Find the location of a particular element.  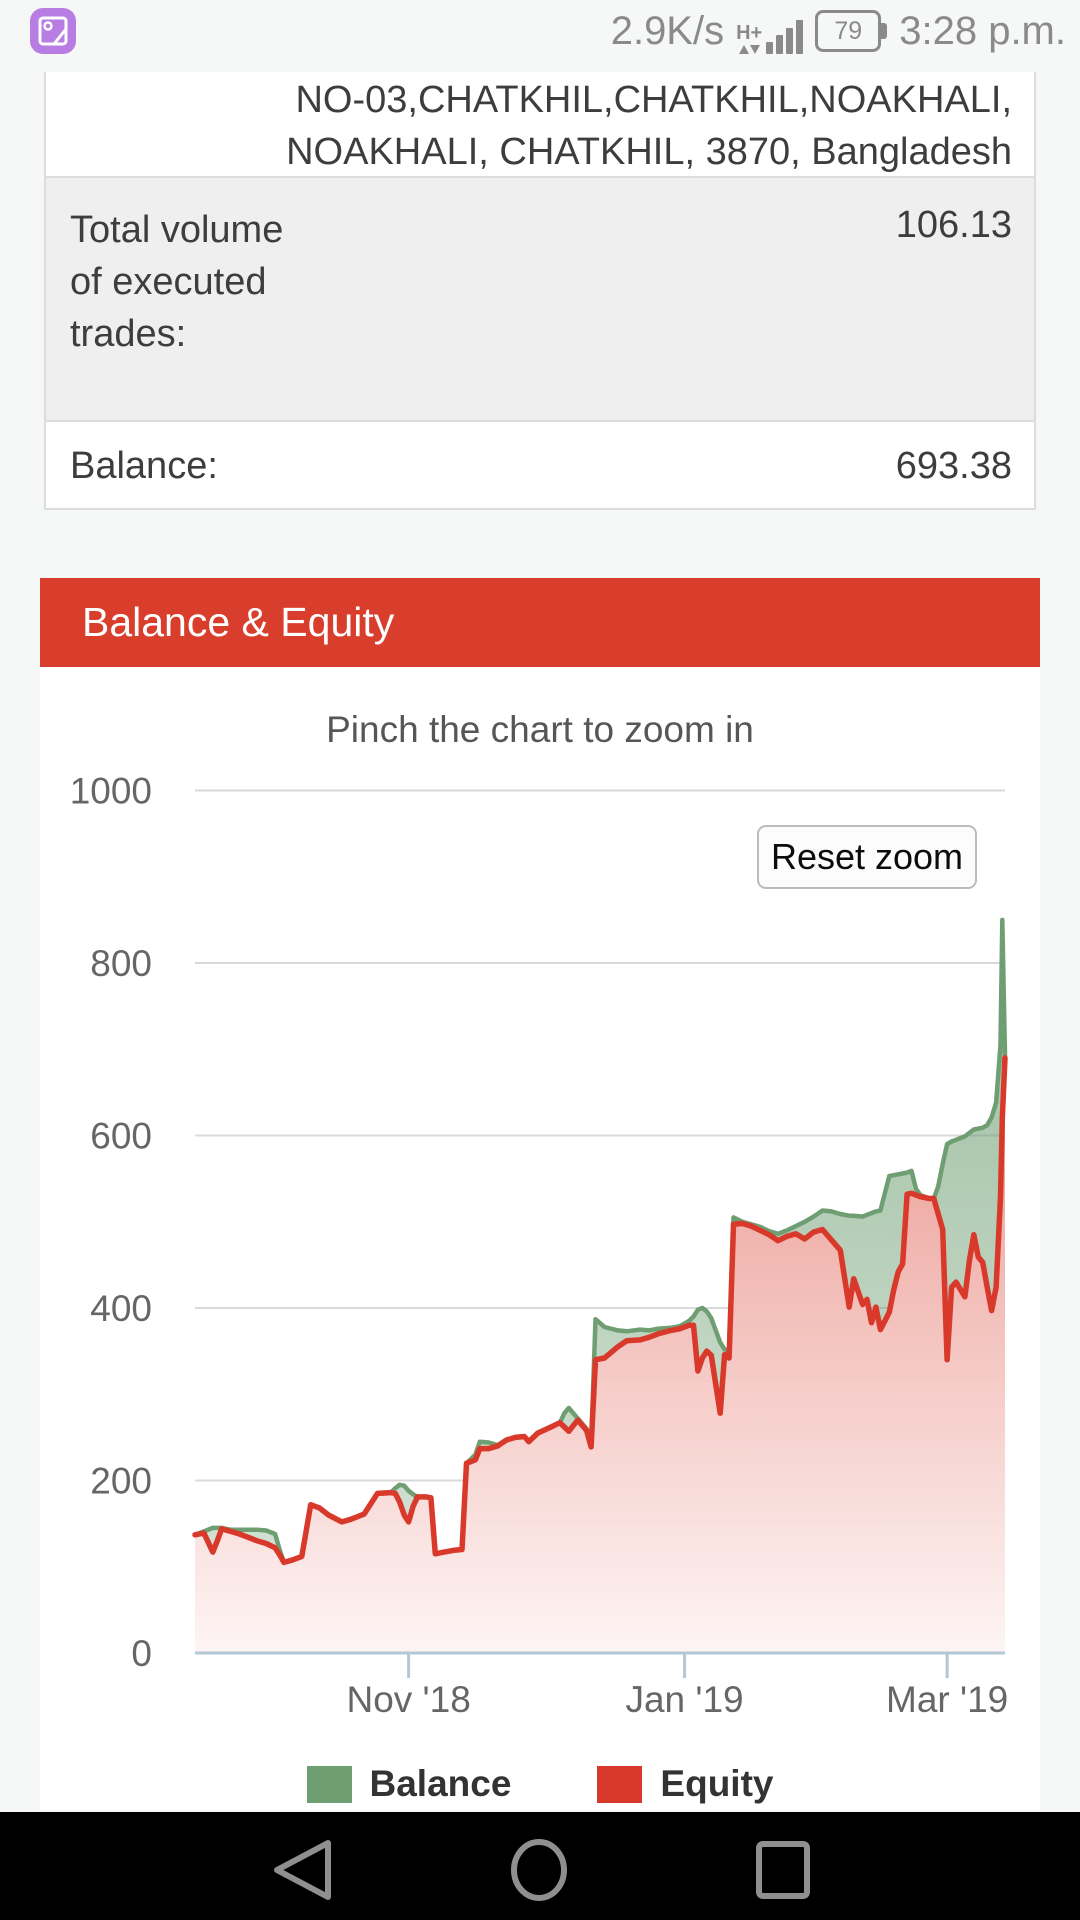

address-line-2: NOAKHALI, CHATKHIL, 3870, Bangladesh is located at coordinates (649, 152).